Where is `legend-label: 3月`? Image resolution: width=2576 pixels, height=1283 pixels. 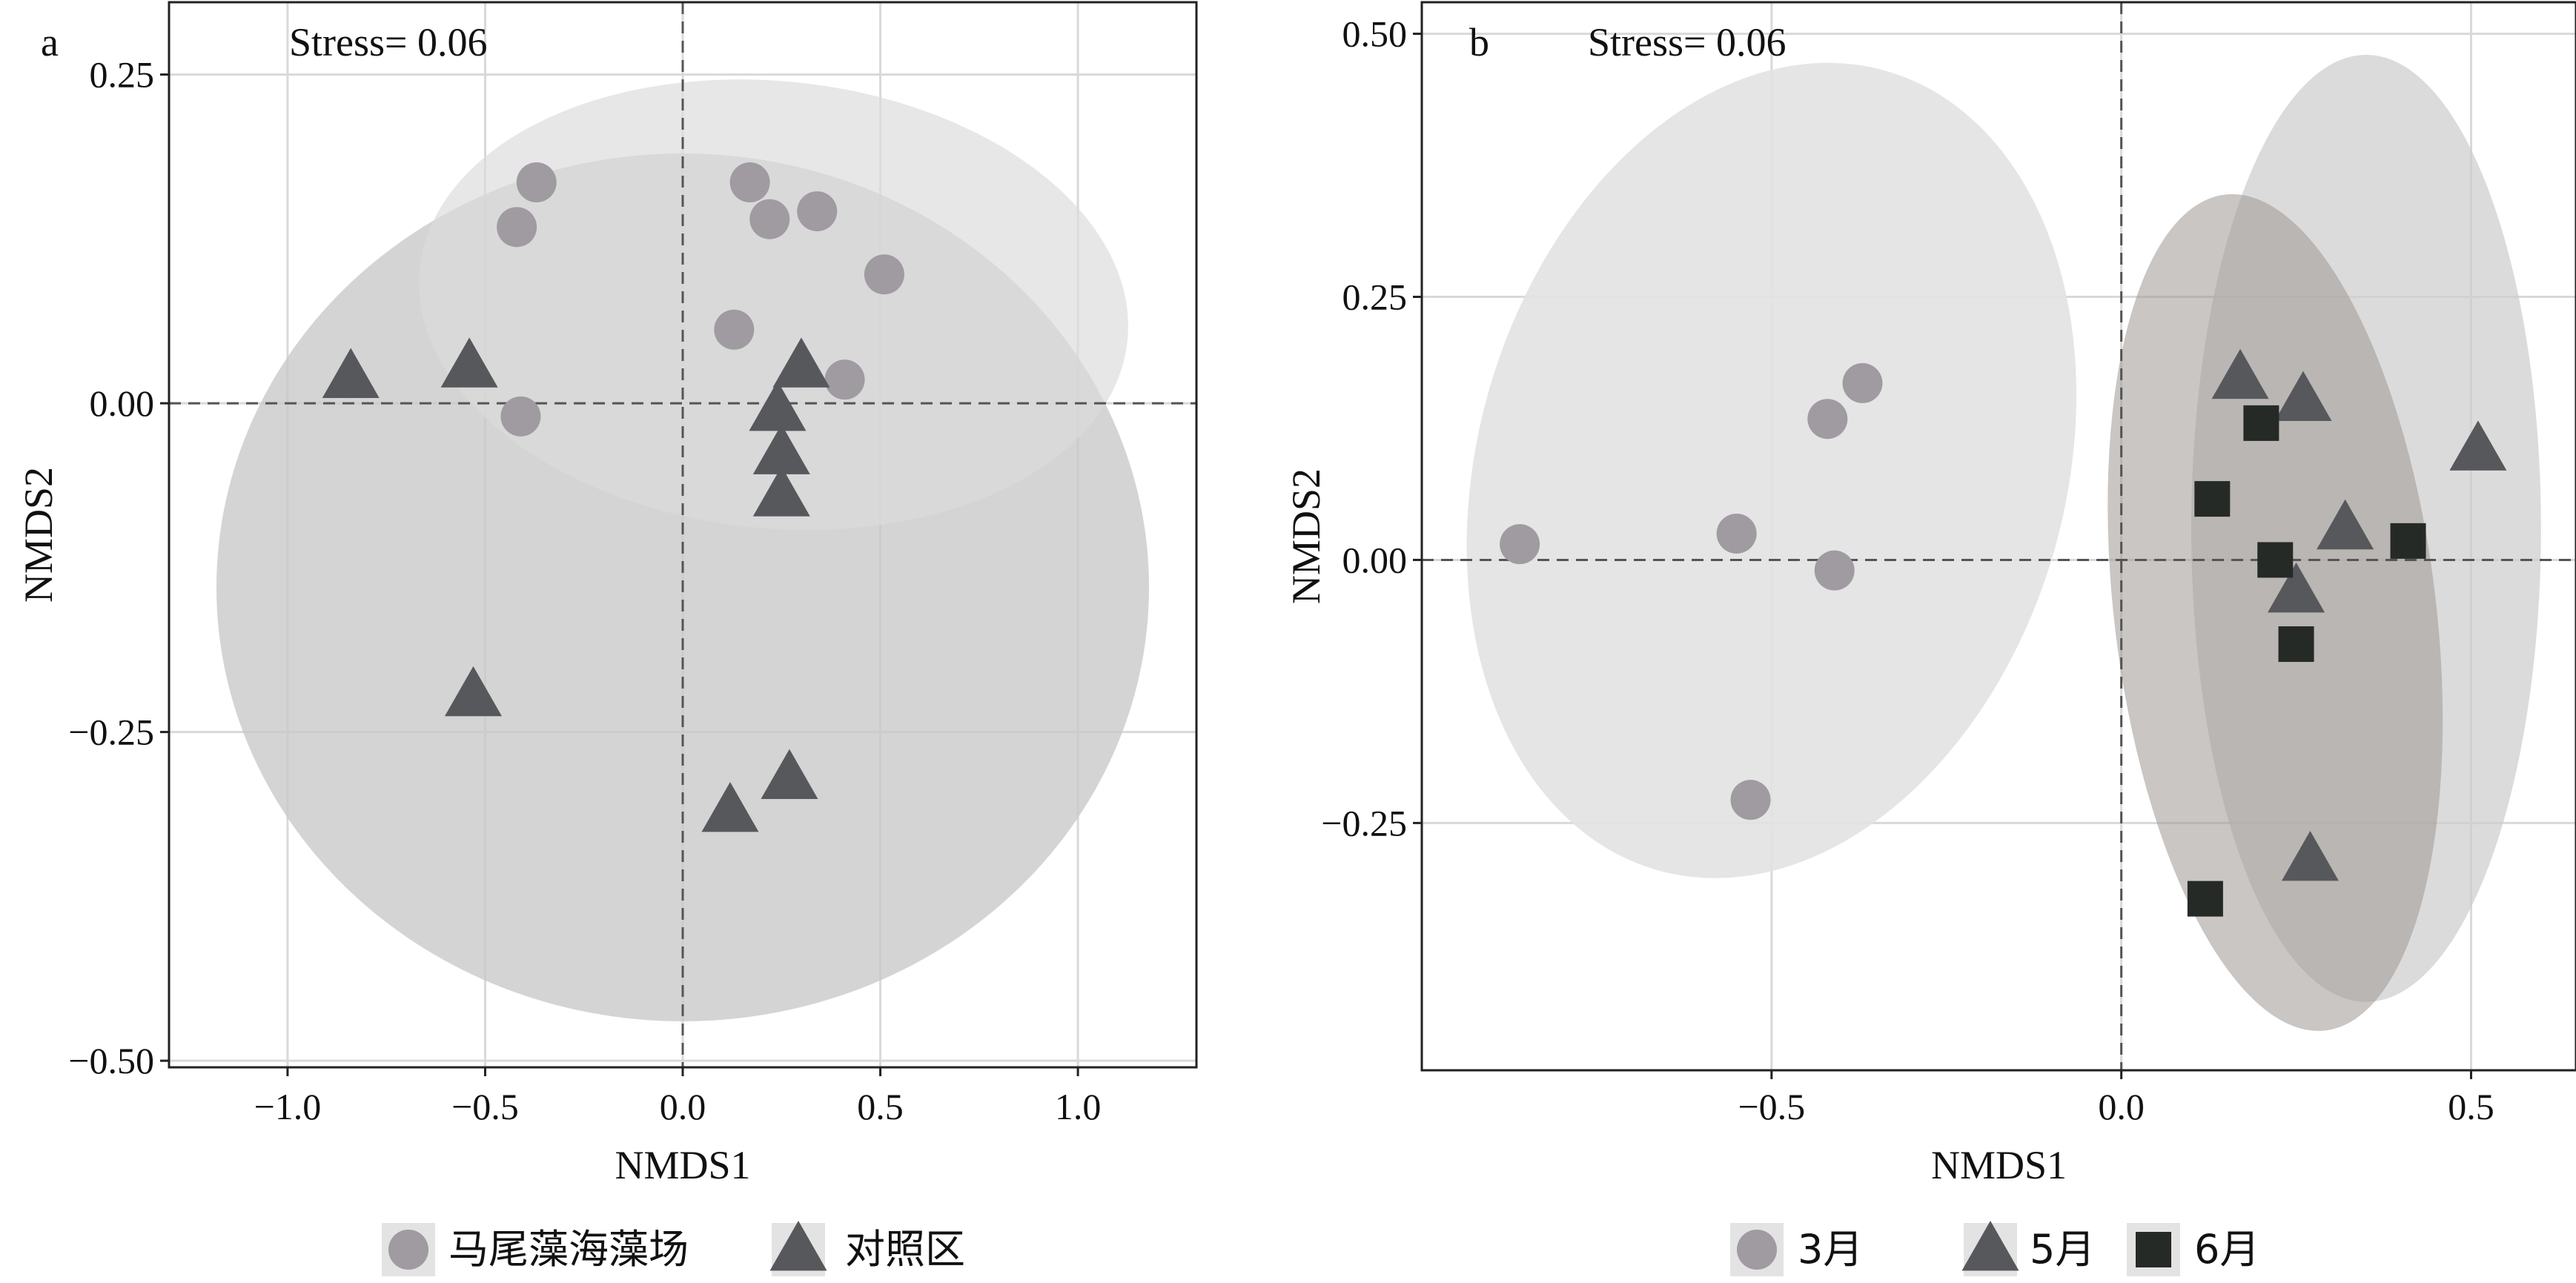 legend-label: 3月 is located at coordinates (1830, 1249).